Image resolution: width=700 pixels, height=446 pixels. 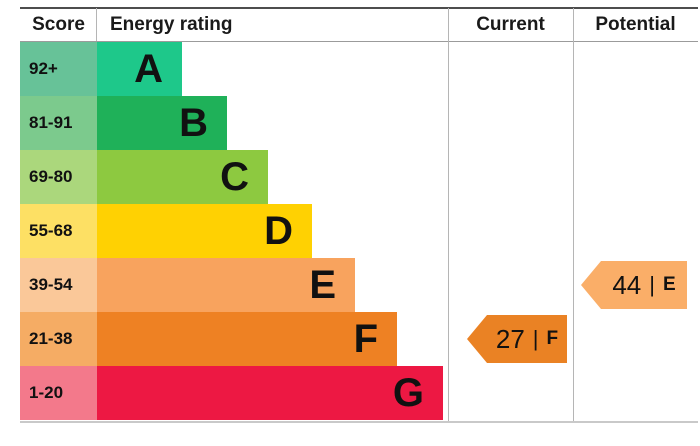 What do you see at coordinates (162, 123) in the screenshot?
I see `rating-bar-B: B` at bounding box center [162, 123].